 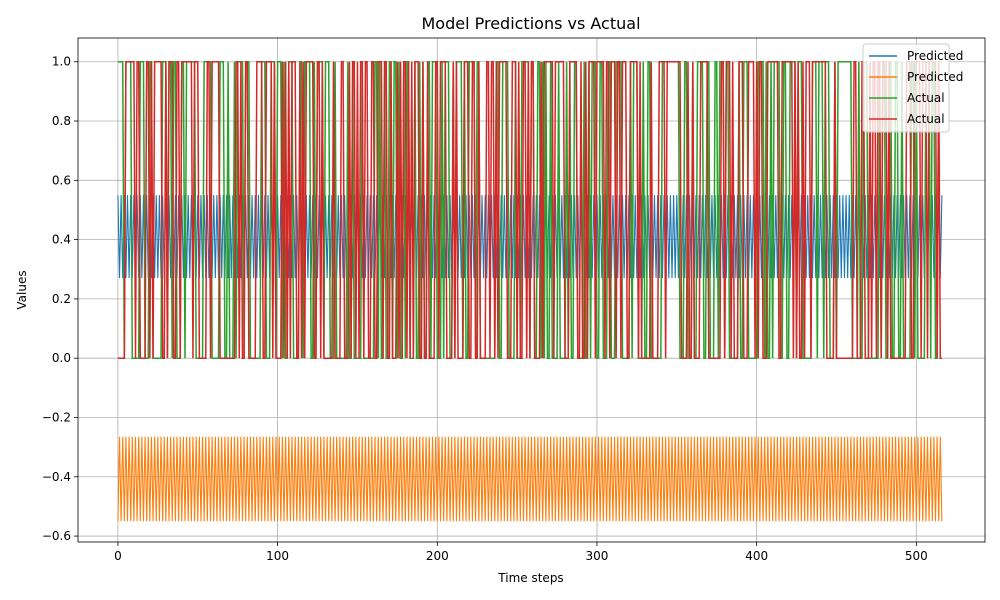 I want to click on y-tick-label: −0.6, so click(x=56, y=536).